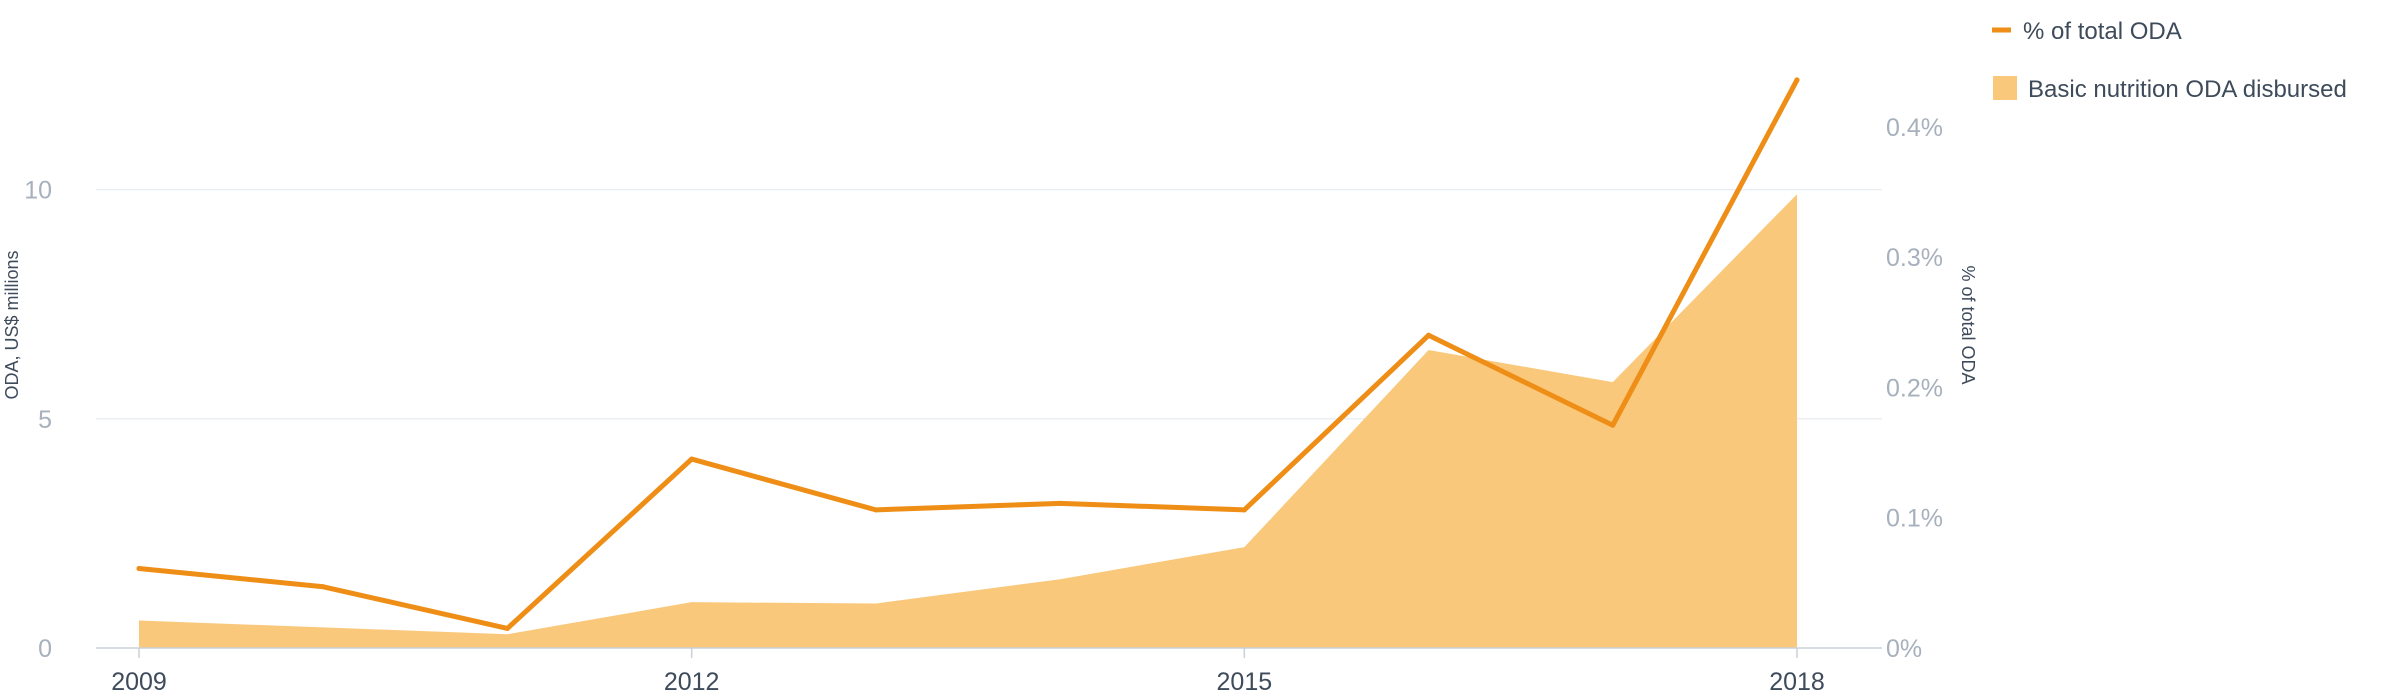 This screenshot has height=700, width=2400. I want to click on x-tick-label: 2015, so click(1245, 682).